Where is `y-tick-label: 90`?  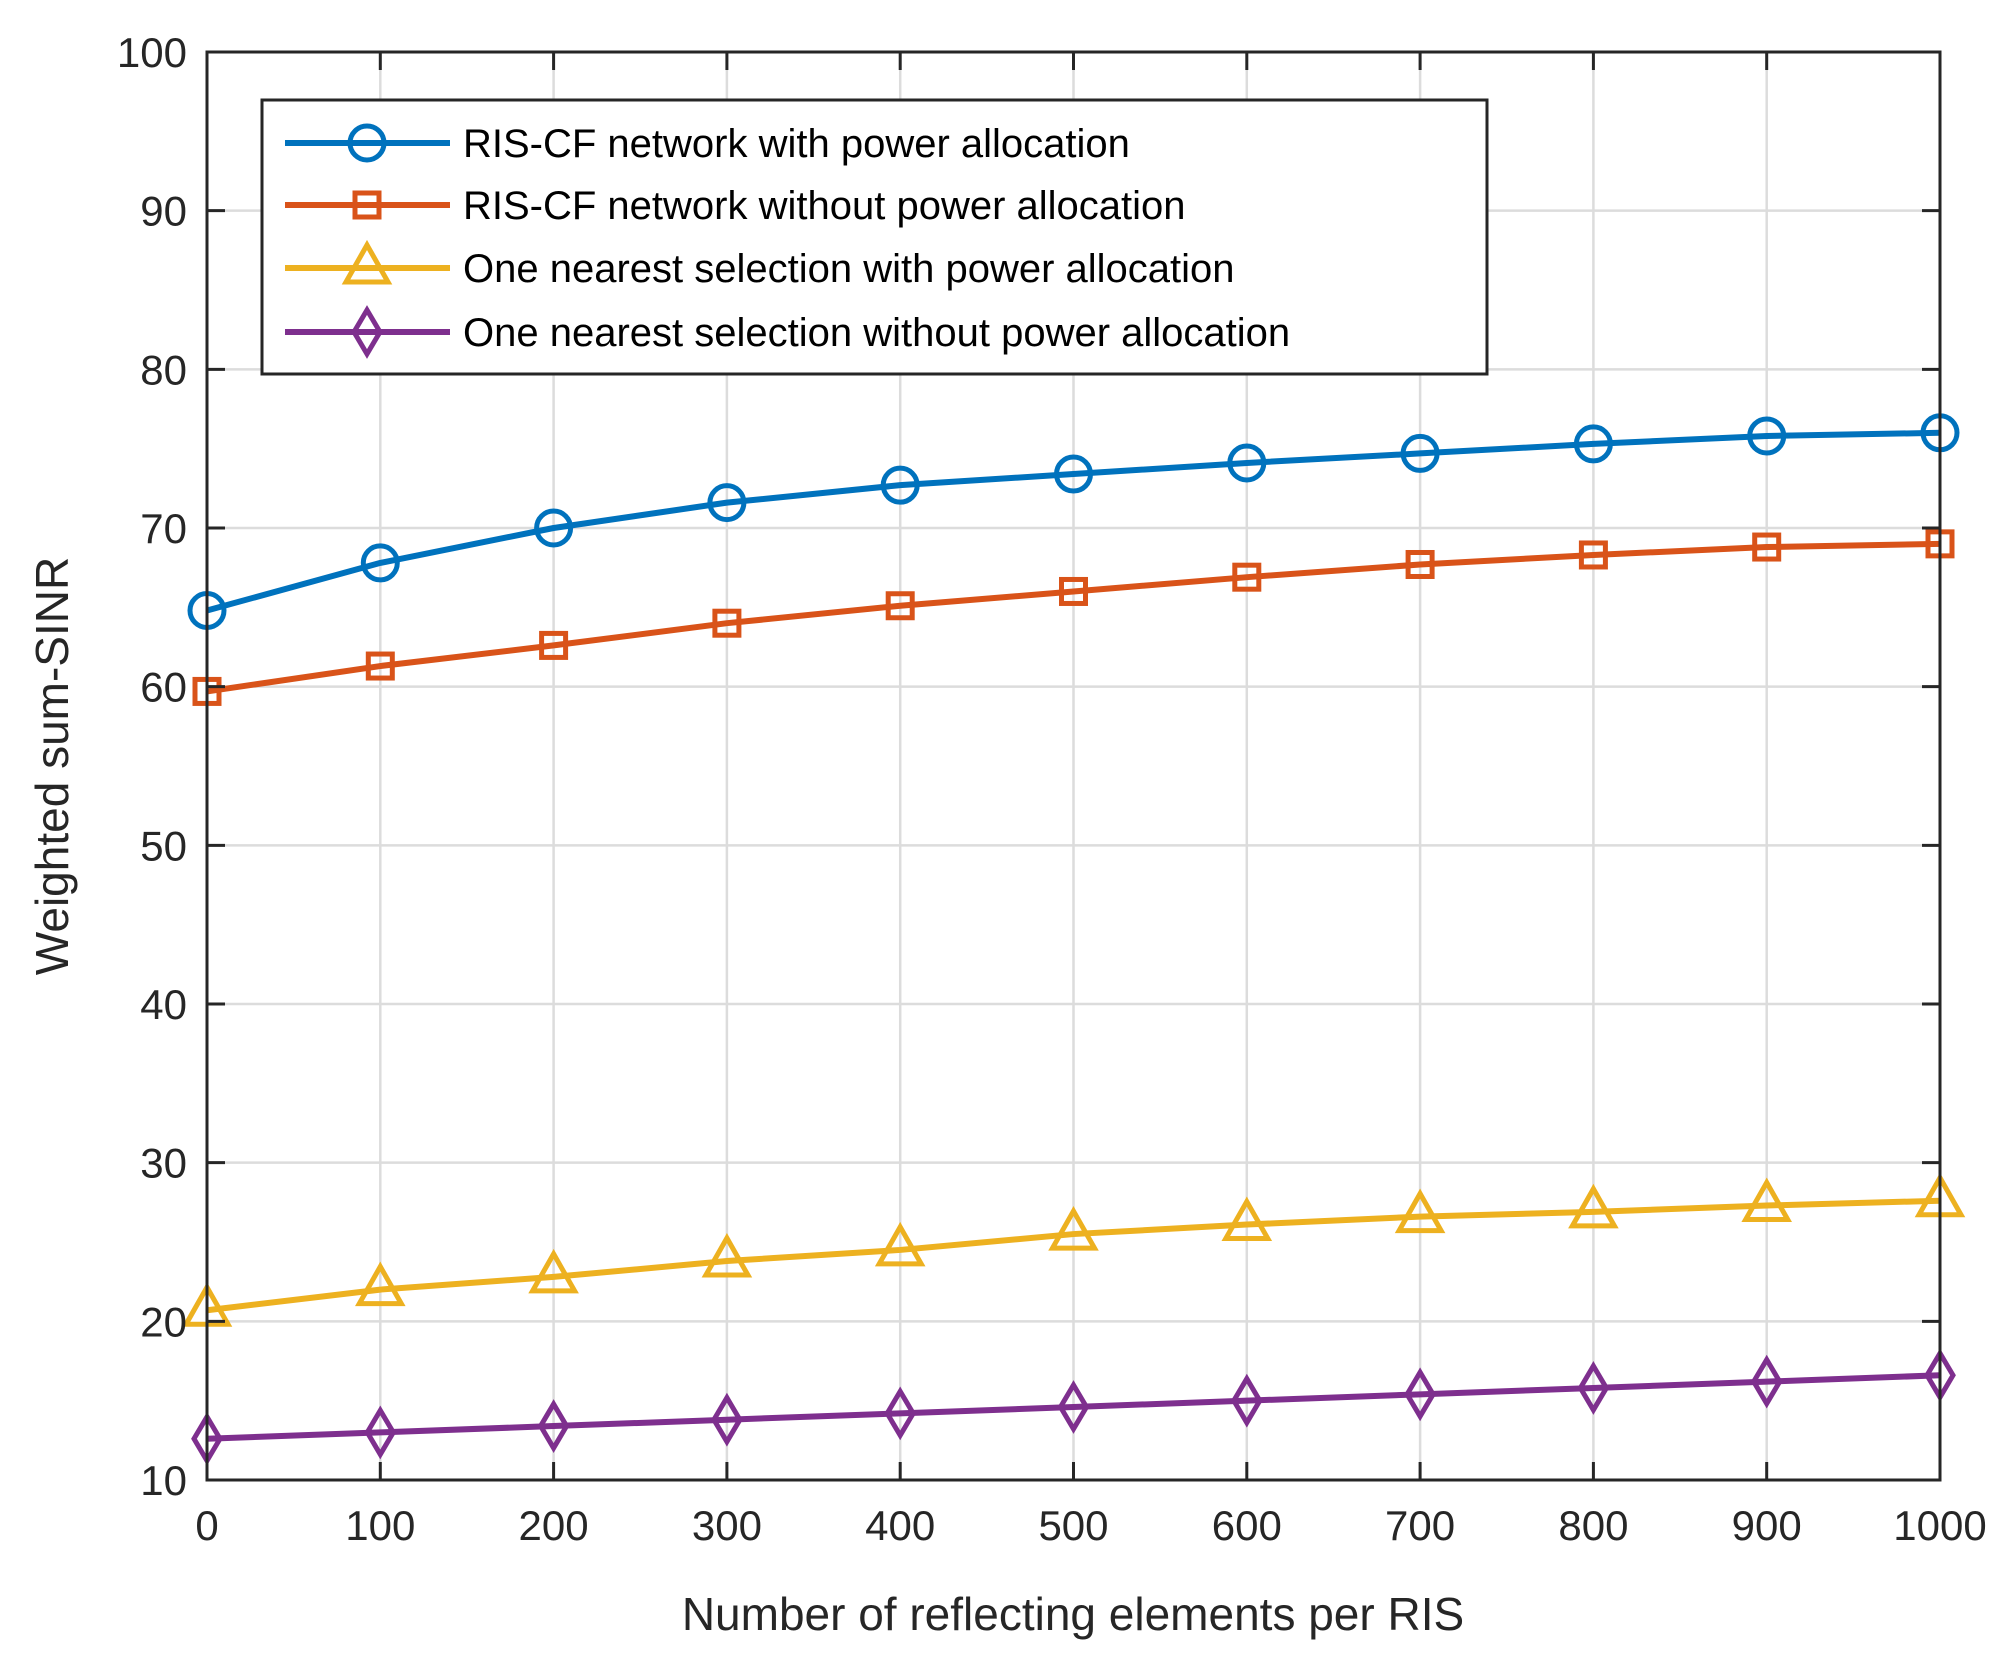
y-tick-label: 90 is located at coordinates (163, 211).